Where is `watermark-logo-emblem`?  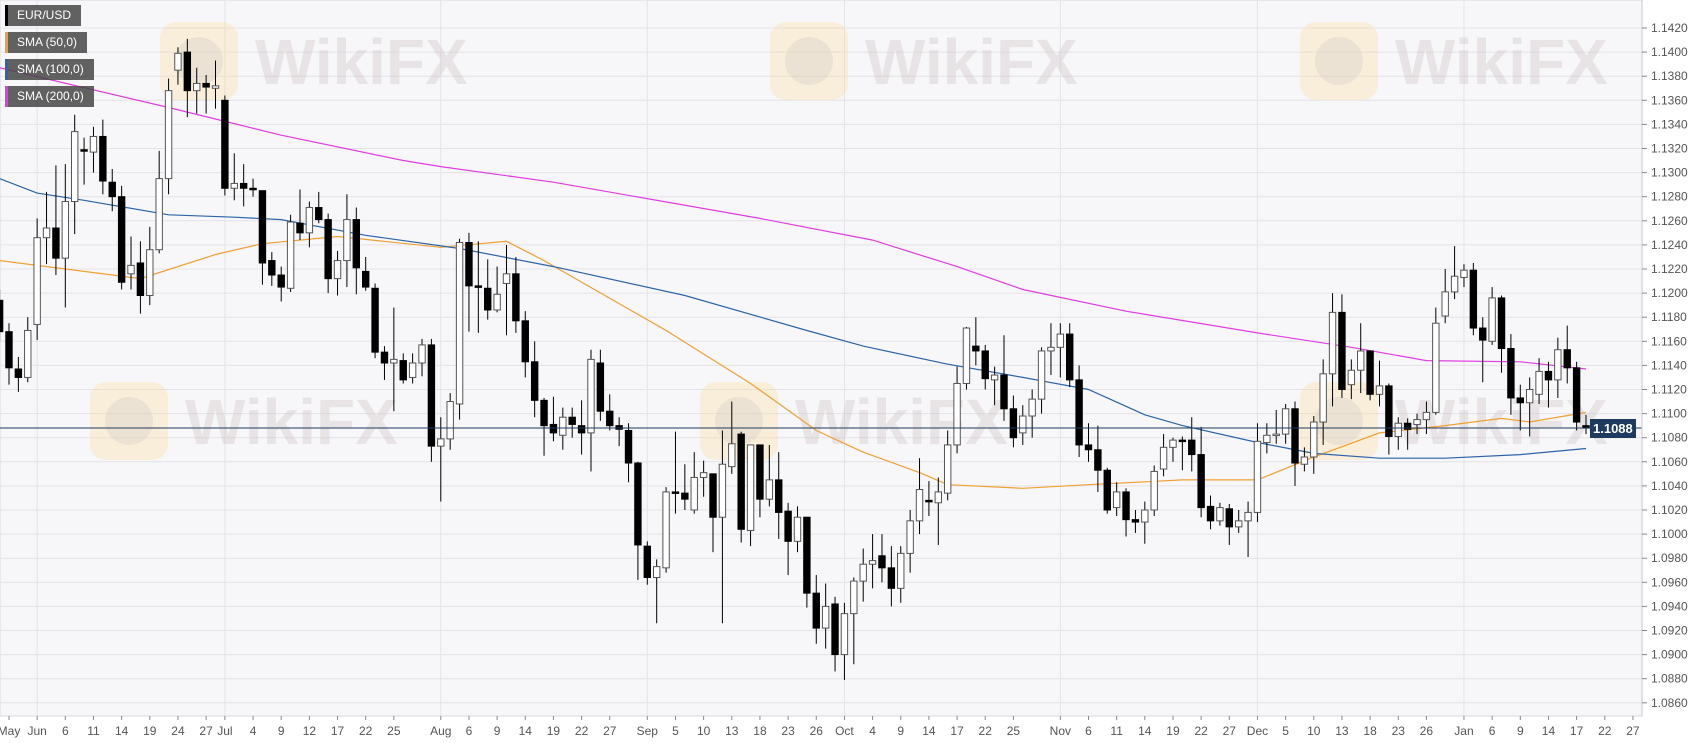
watermark-logo-emblem is located at coordinates (739, 421).